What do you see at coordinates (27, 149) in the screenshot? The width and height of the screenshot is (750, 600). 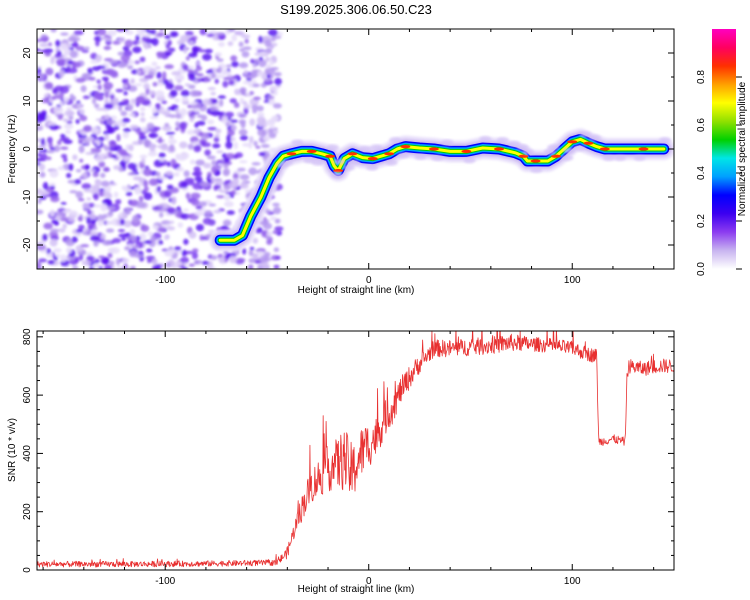 I see `y-tick-label: 0` at bounding box center [27, 149].